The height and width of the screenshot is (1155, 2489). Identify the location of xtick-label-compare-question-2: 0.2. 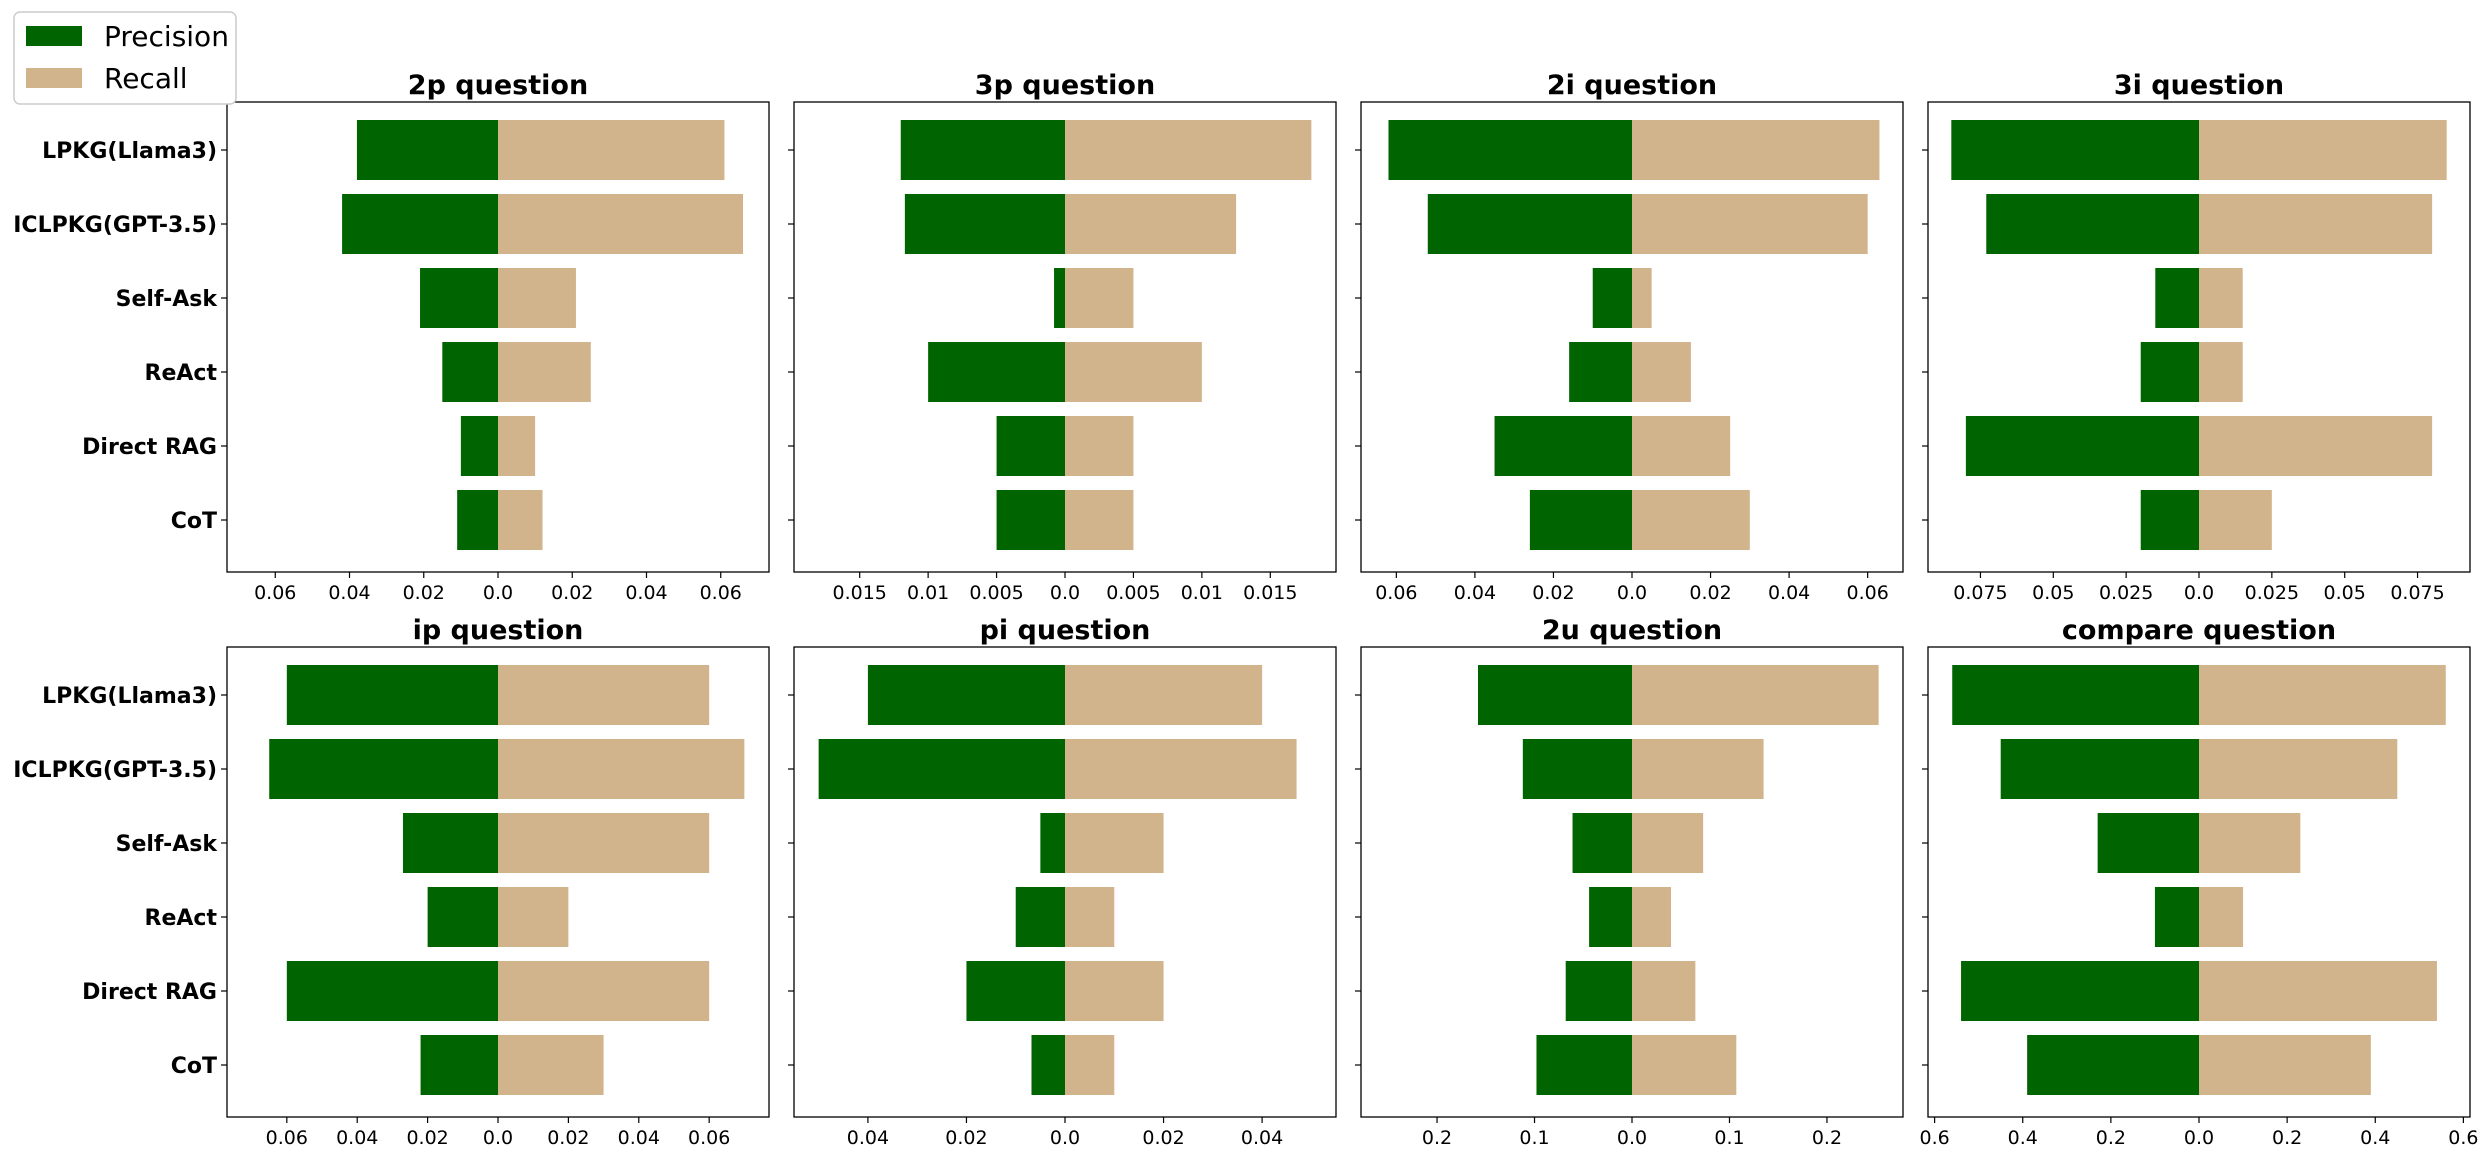
(2111, 1138).